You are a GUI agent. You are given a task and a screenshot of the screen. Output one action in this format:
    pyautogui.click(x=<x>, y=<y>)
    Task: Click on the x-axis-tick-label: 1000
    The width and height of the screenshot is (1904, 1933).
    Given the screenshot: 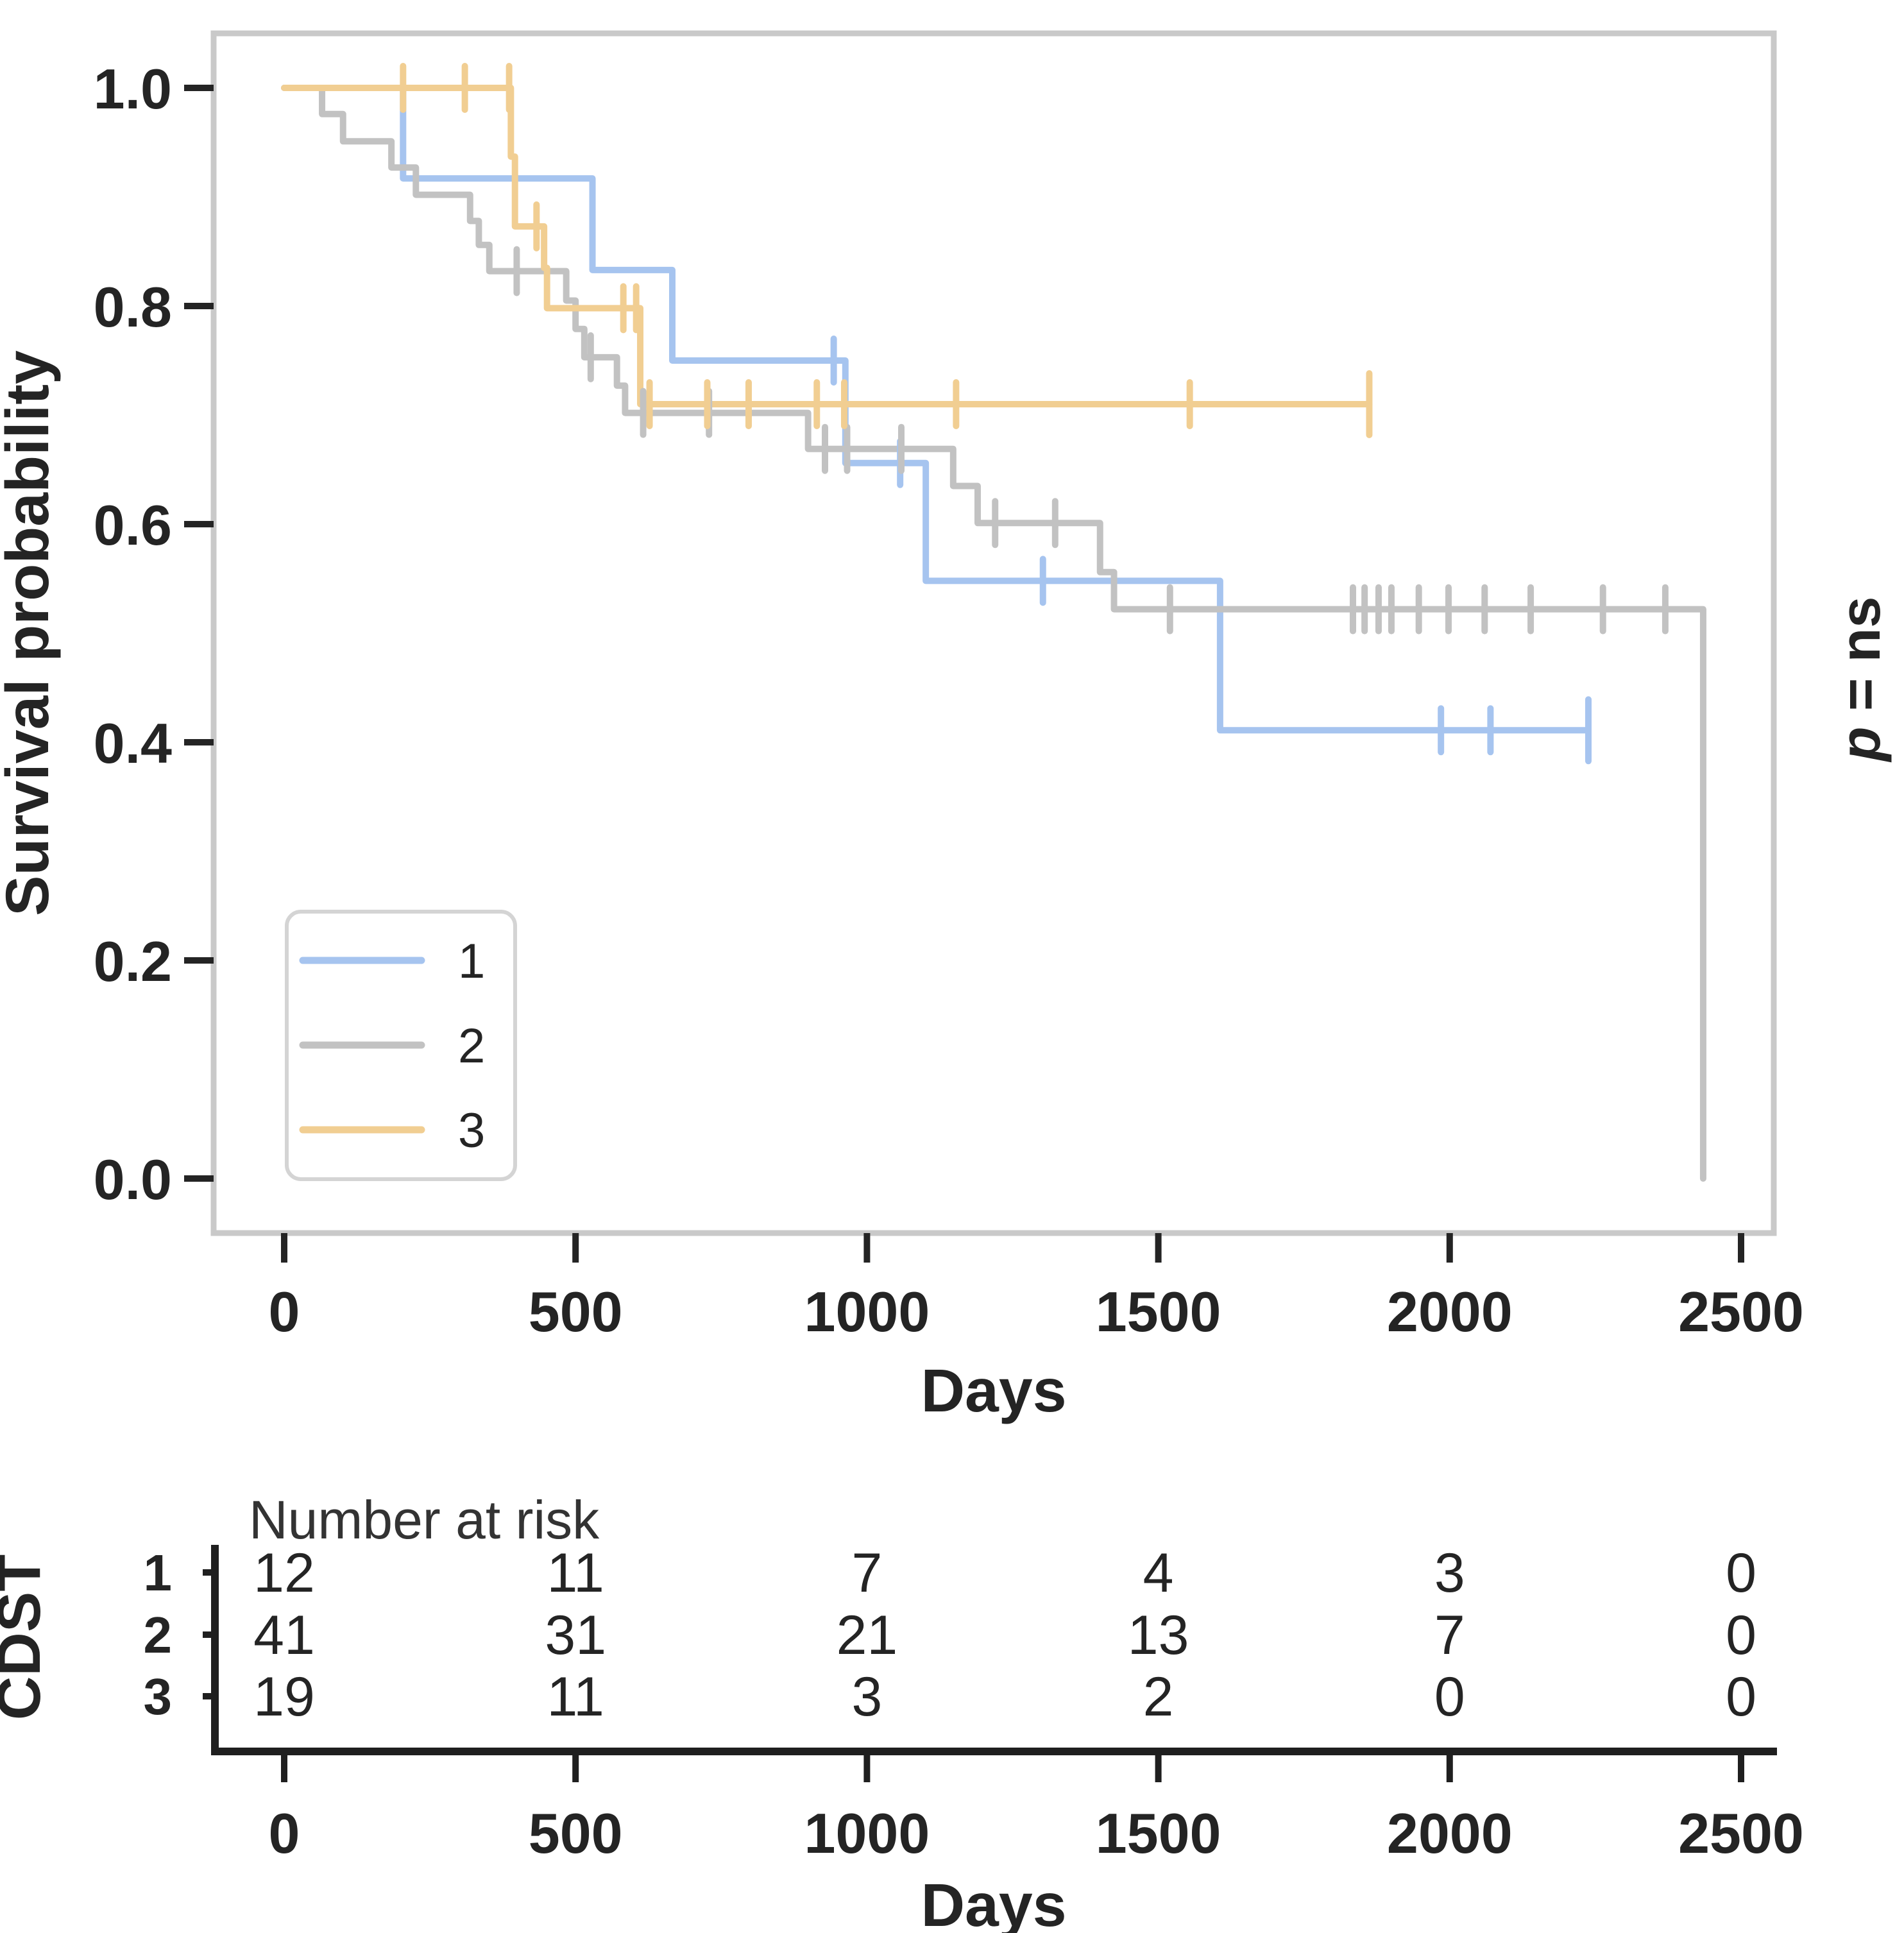 What is the action you would take?
    pyautogui.click(x=867, y=1311)
    